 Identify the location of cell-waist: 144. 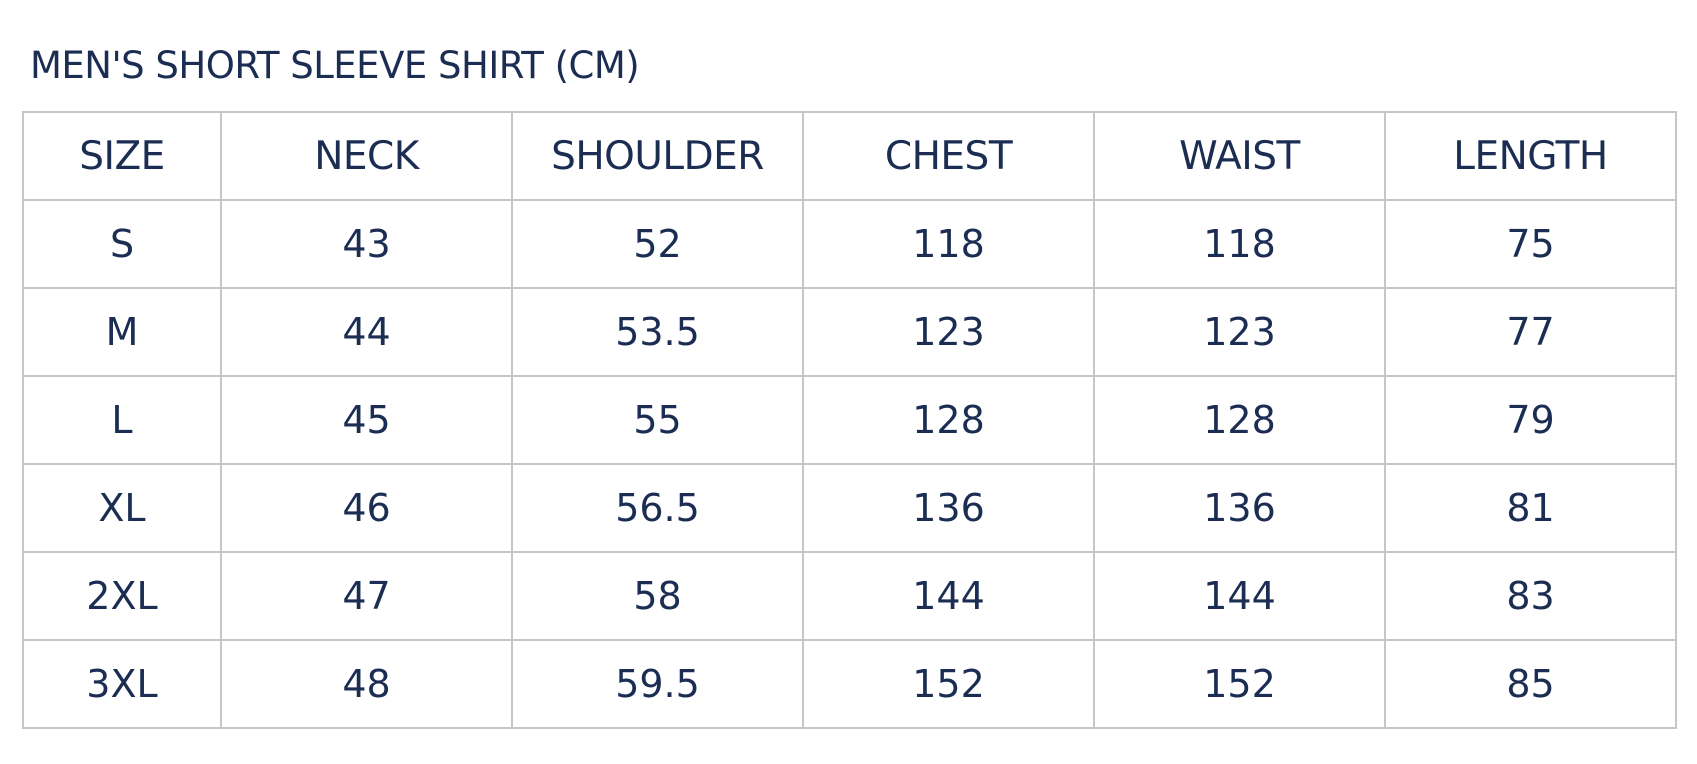
(1239, 596).